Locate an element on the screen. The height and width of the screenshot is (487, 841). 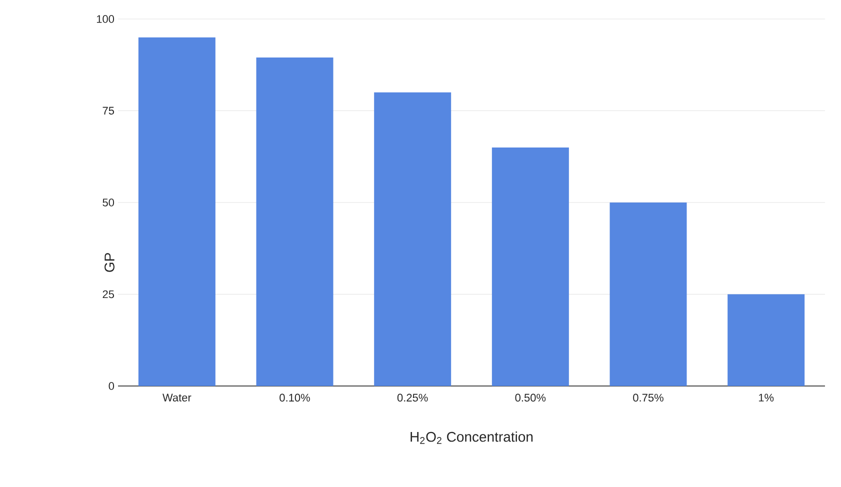
y-tick-label: 25 is located at coordinates (108, 294).